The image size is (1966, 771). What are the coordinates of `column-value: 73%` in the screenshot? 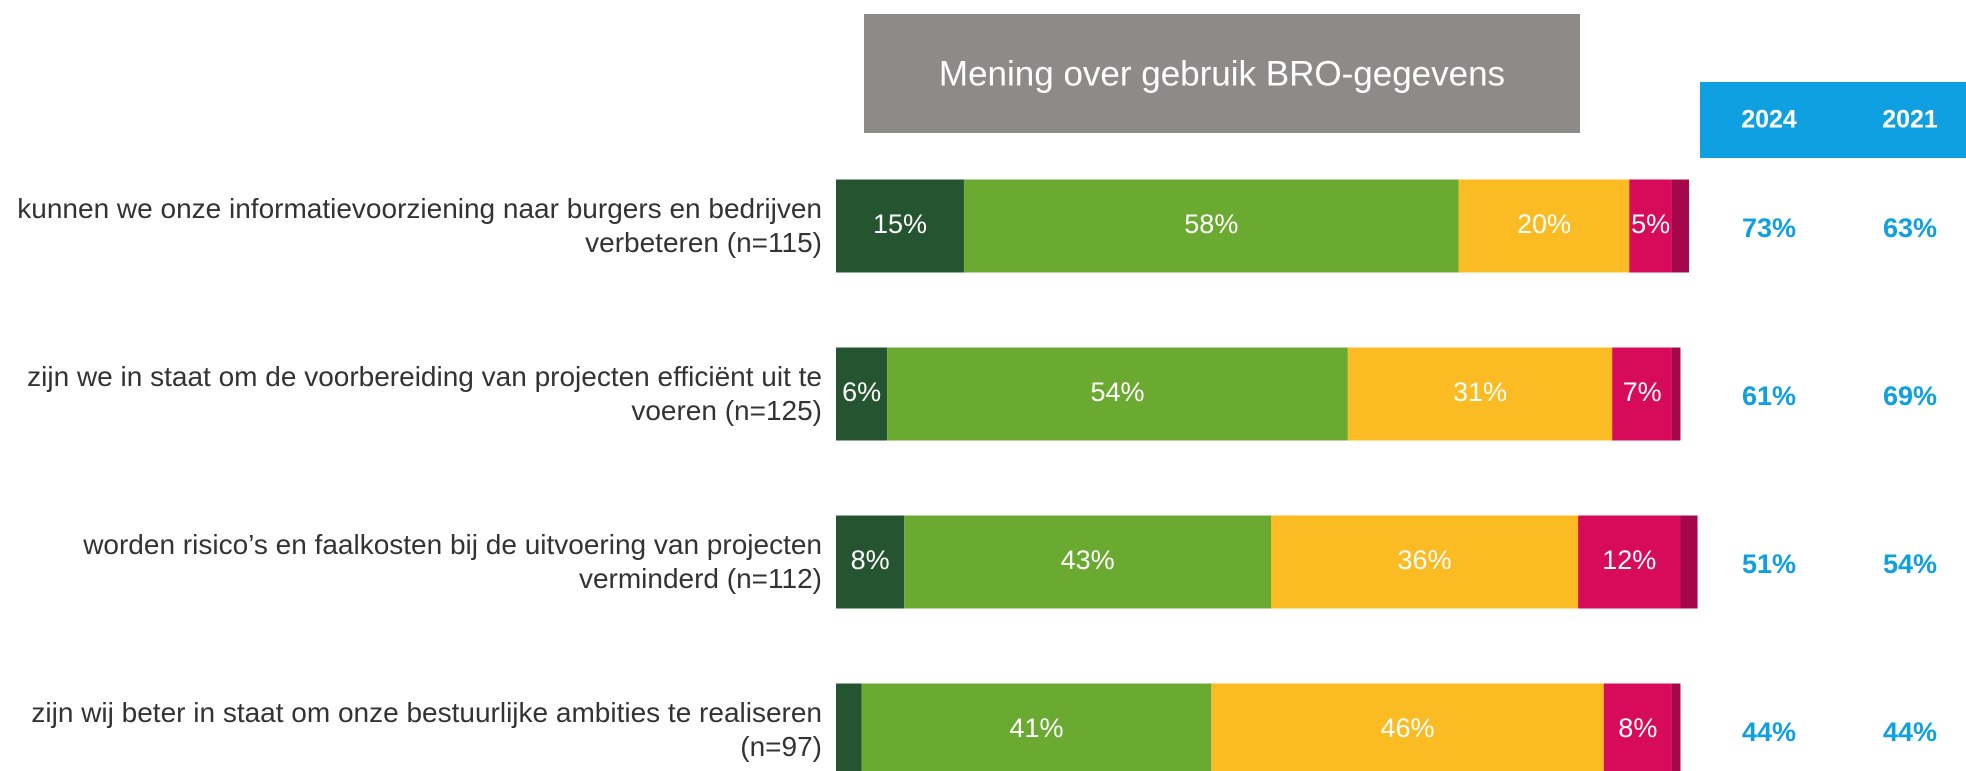 It's located at (1769, 228).